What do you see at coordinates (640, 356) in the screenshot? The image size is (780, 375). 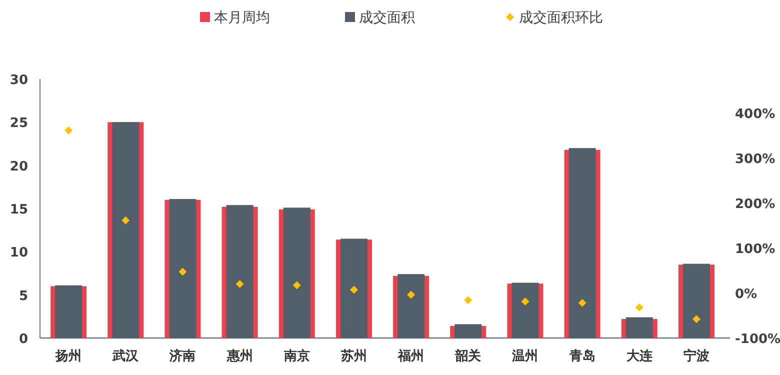 I see `x-tick-label: 大连` at bounding box center [640, 356].